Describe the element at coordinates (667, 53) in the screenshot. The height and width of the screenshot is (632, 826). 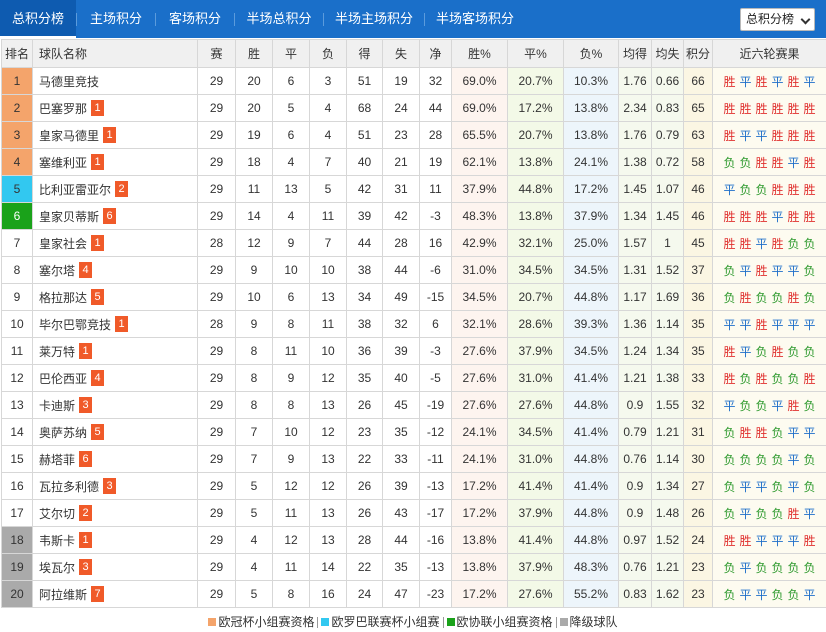
I see `header-avg-against: 均失` at that location.